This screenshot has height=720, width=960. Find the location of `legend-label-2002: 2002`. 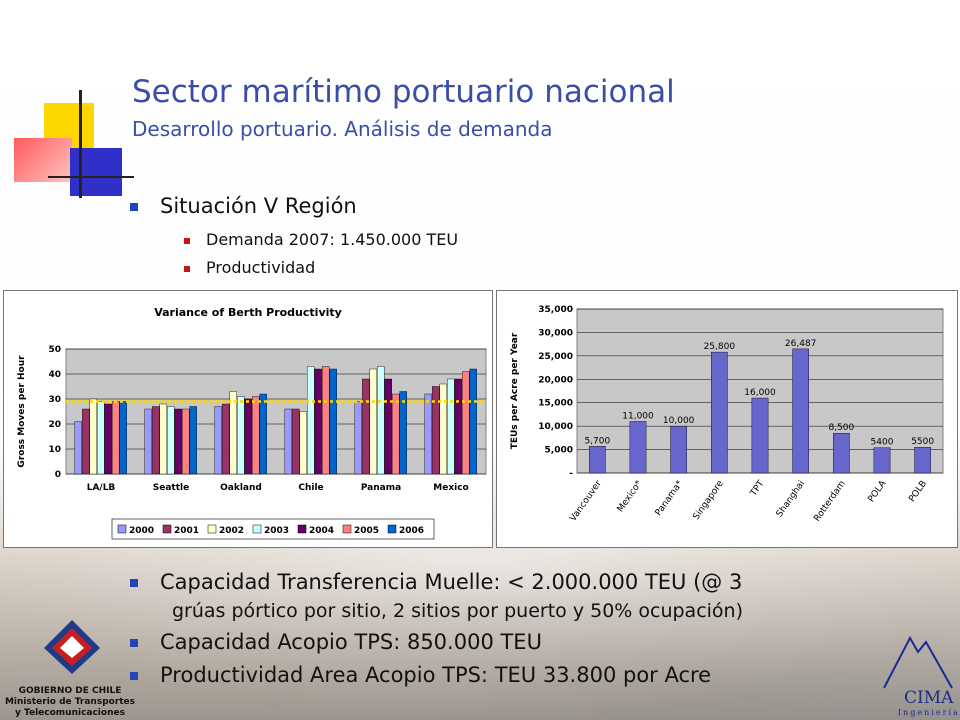

legend-label-2002: 2002 is located at coordinates (231, 531).